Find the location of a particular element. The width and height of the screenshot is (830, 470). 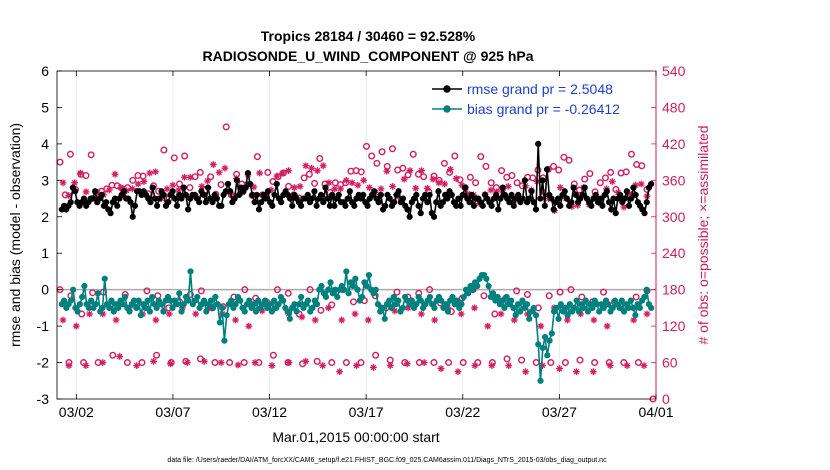

y-left-tick-label: 5 is located at coordinates (45, 107).